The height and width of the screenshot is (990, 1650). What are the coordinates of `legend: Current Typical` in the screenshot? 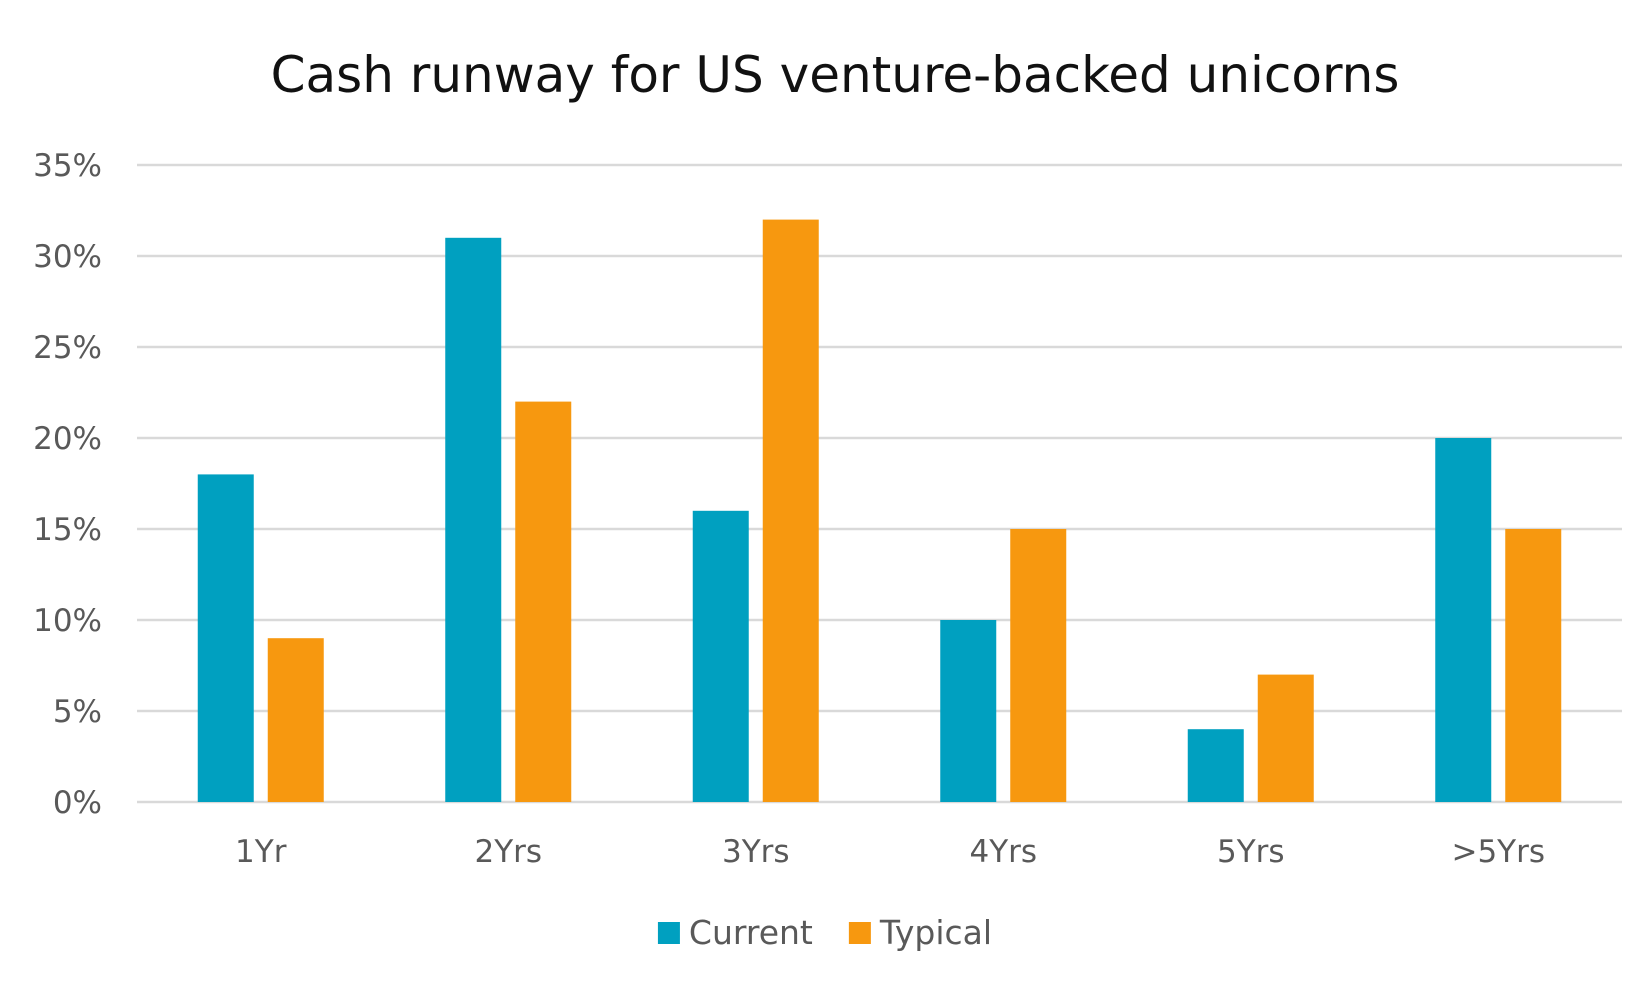 It's located at (824, 932).